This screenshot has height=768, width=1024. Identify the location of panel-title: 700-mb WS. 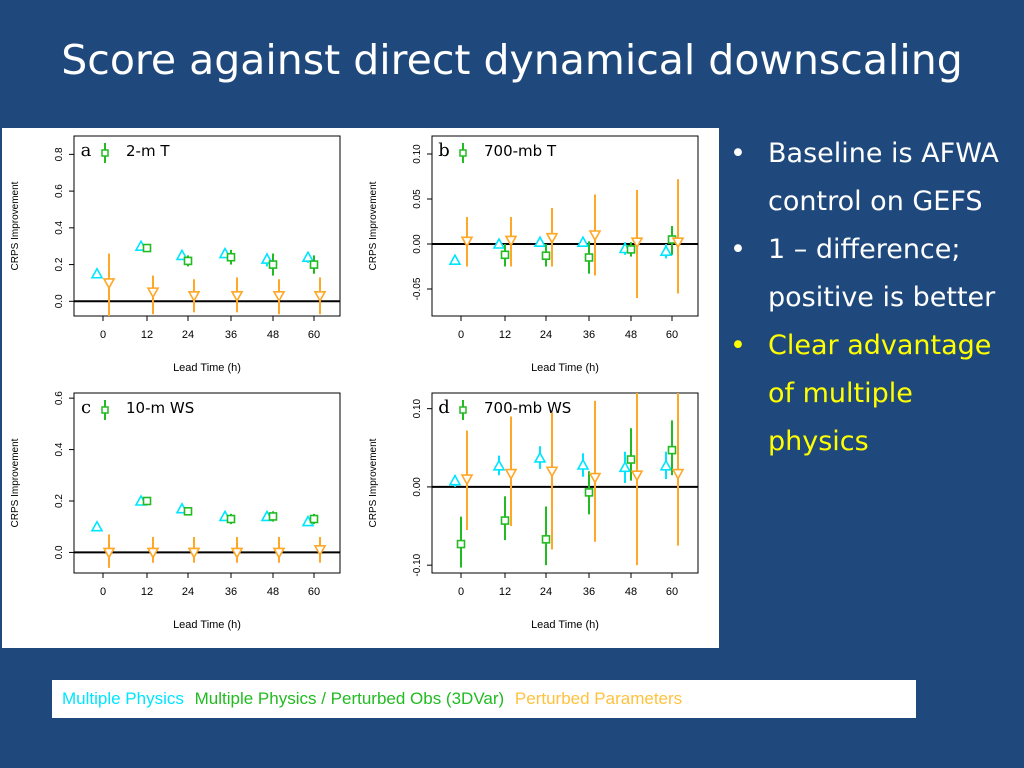
(527, 408).